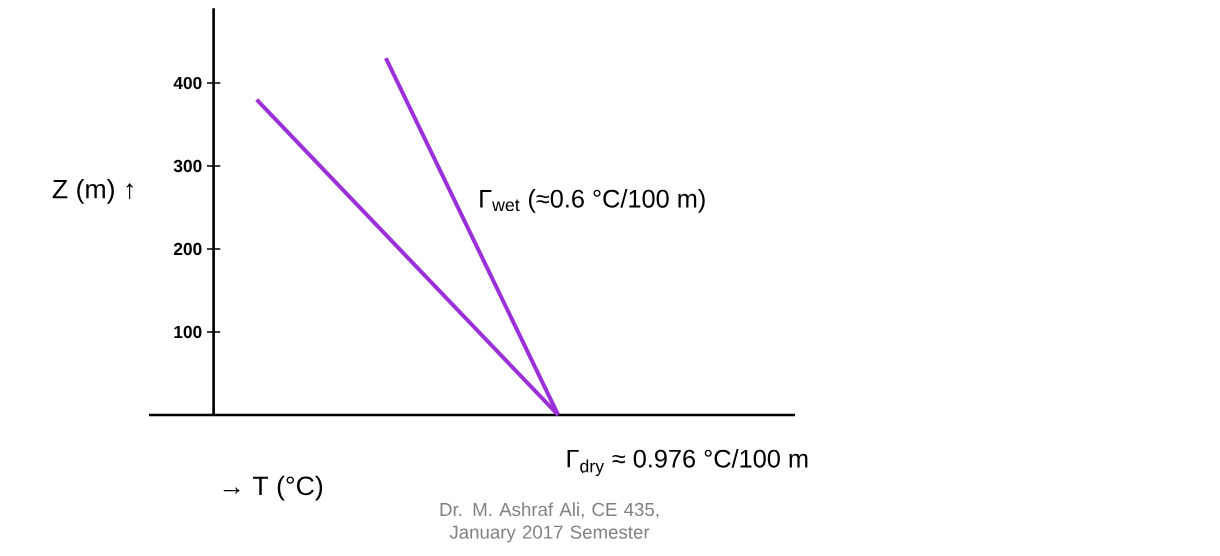 The height and width of the screenshot is (556, 1220). I want to click on y-tick-label: 200, so click(187, 249).